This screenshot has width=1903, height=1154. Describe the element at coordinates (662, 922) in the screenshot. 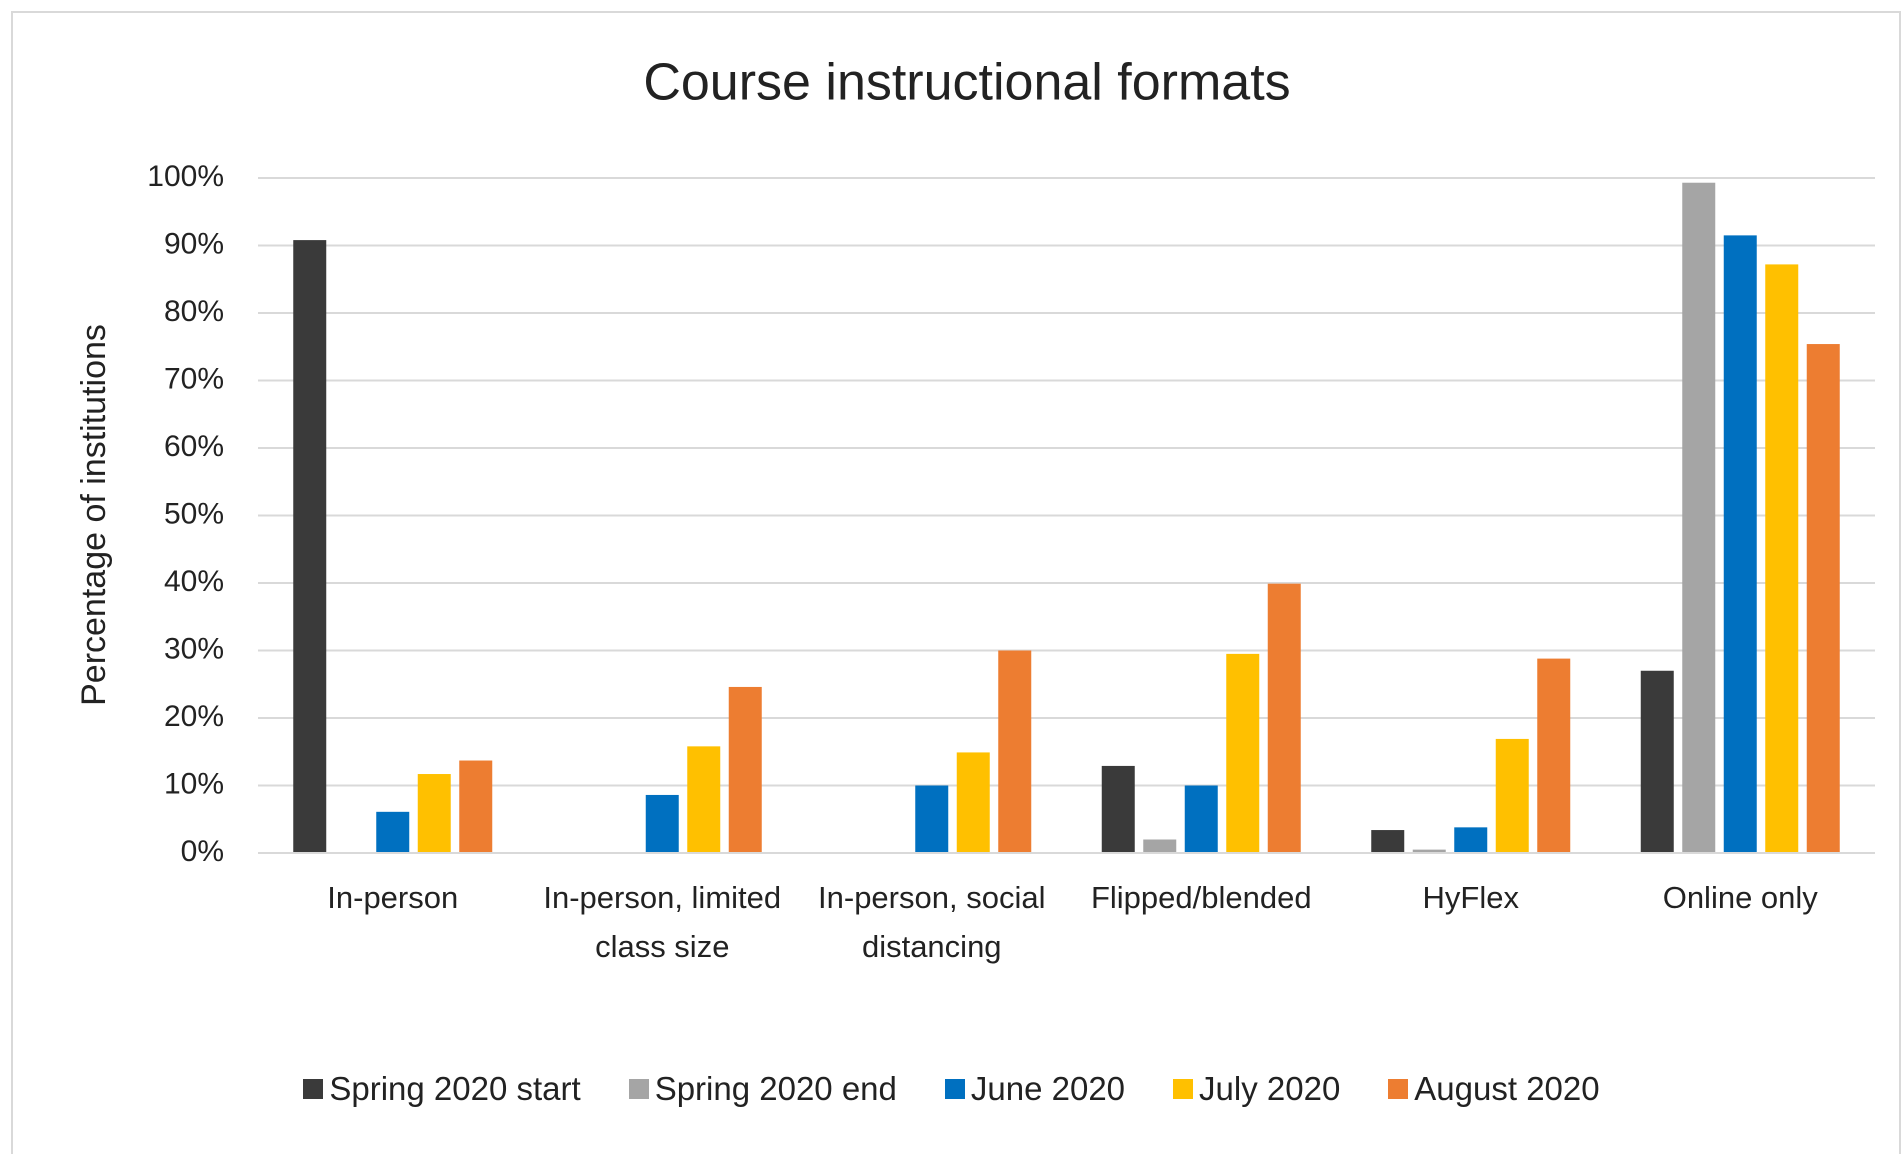

I see `x-tick-label: In-person, limited class size` at that location.